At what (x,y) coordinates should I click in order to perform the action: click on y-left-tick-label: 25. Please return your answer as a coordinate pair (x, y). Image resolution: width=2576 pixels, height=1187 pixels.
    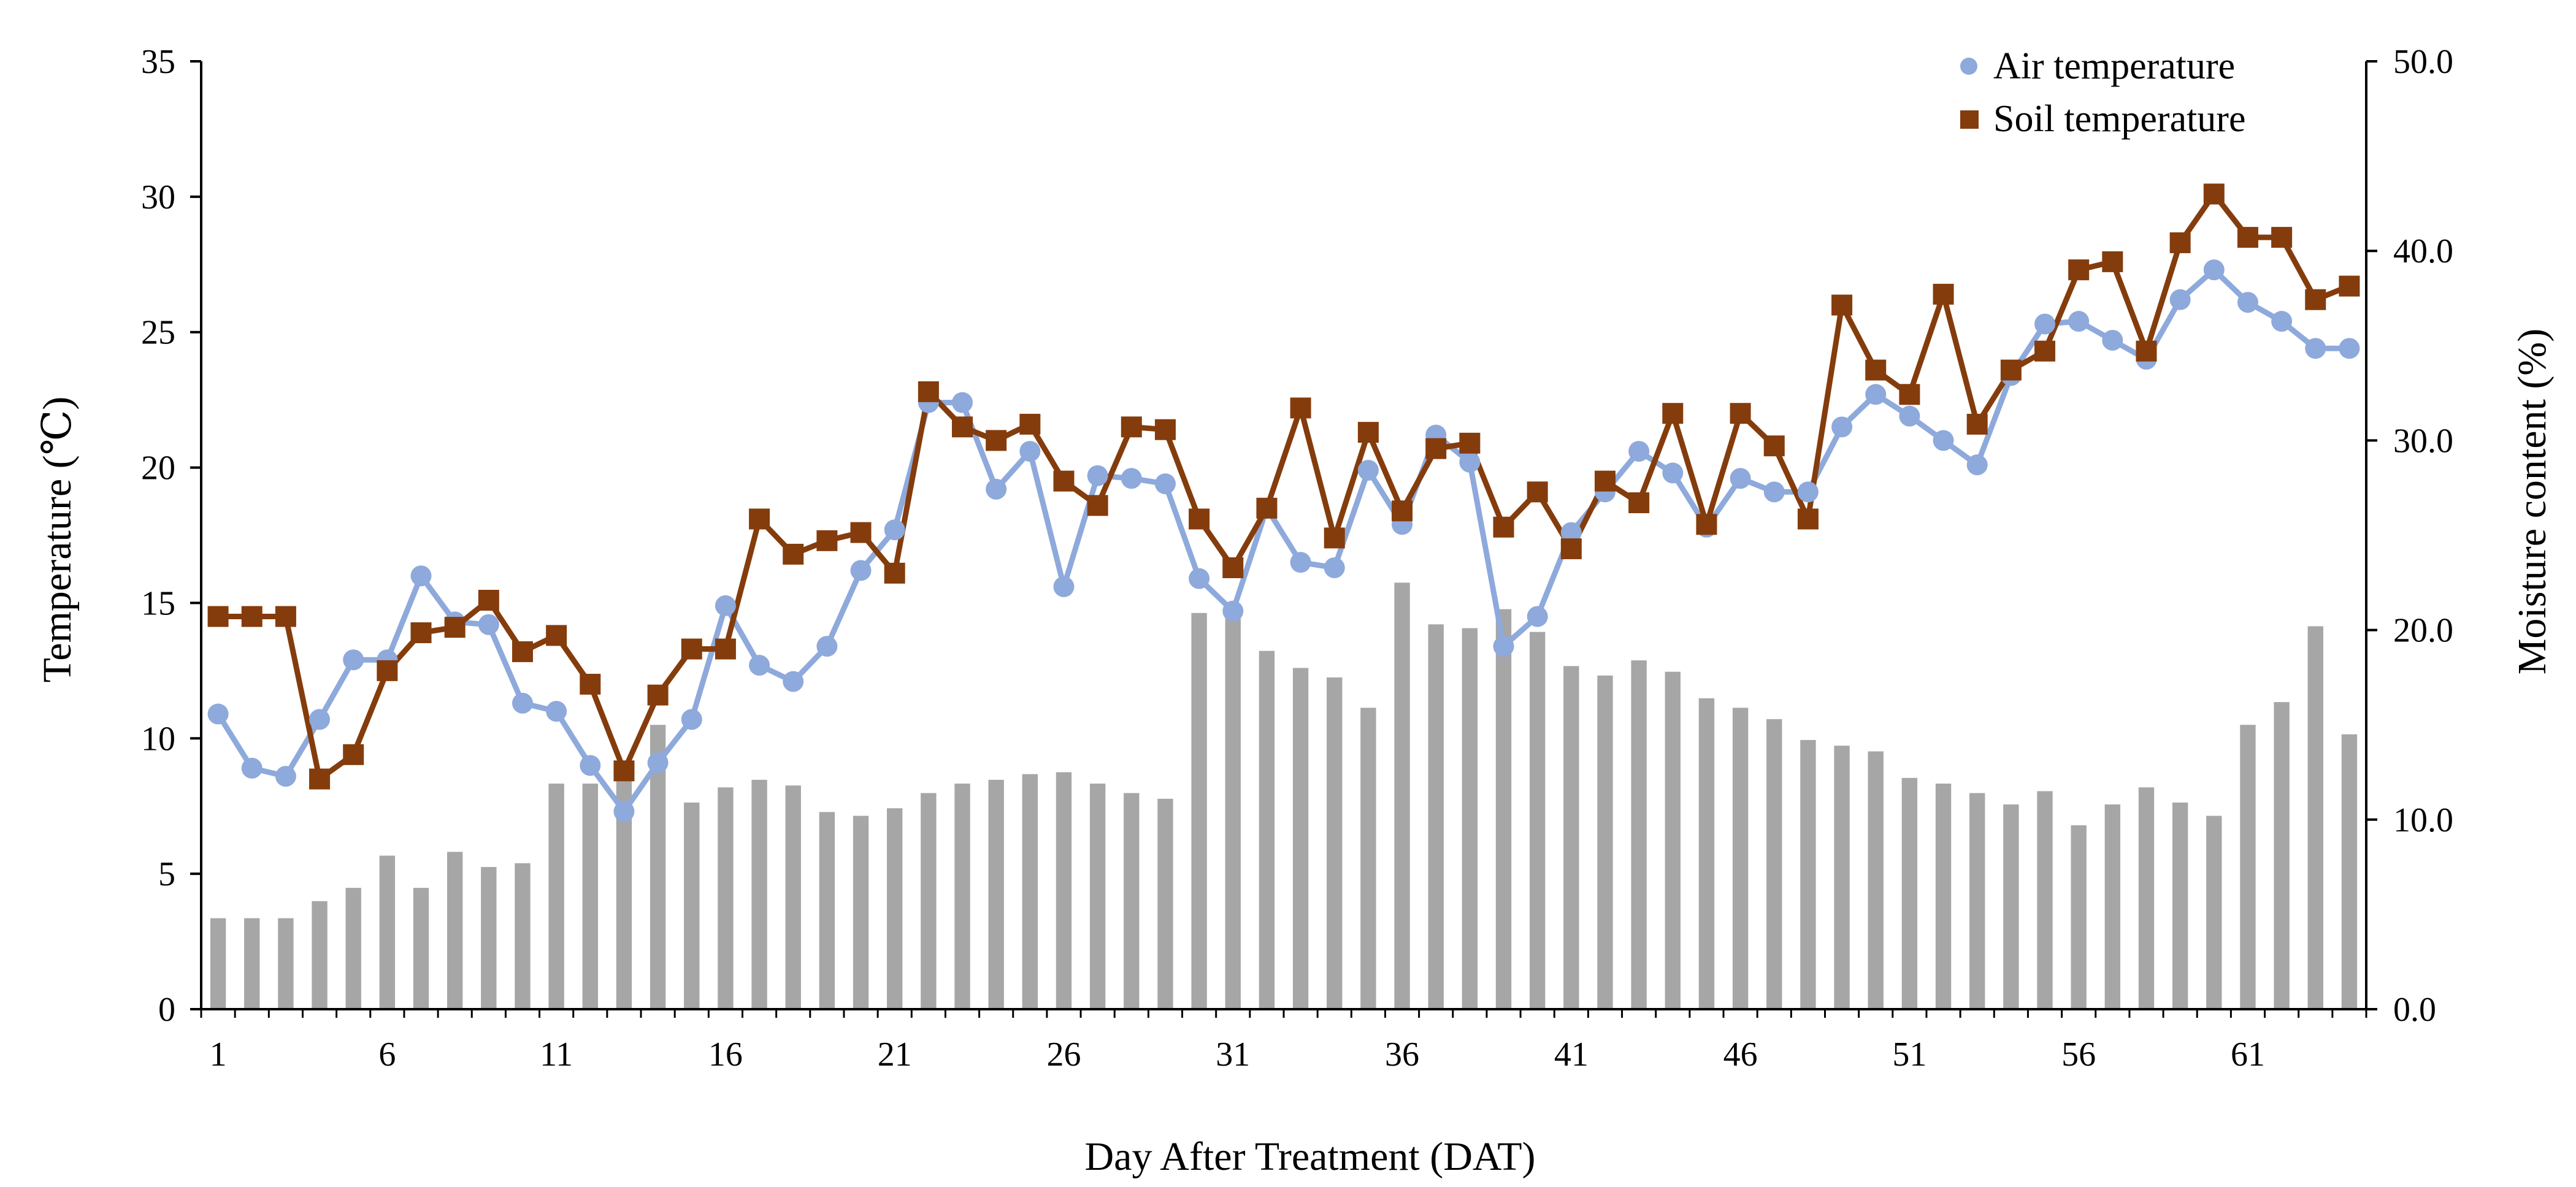
    Looking at the image, I should click on (158, 333).